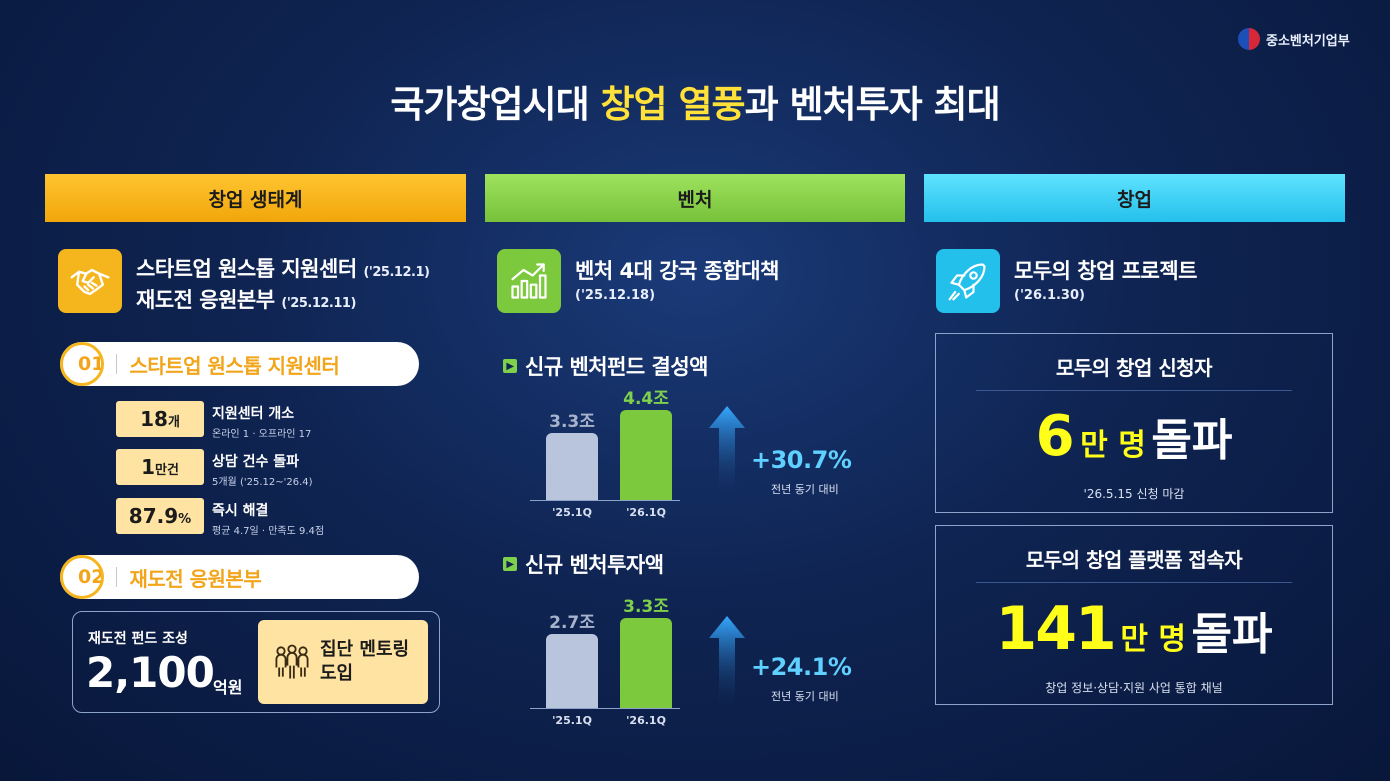 This screenshot has height=781, width=1390. I want to click on invest-section-title: 신규 벤처투자액, so click(594, 565).